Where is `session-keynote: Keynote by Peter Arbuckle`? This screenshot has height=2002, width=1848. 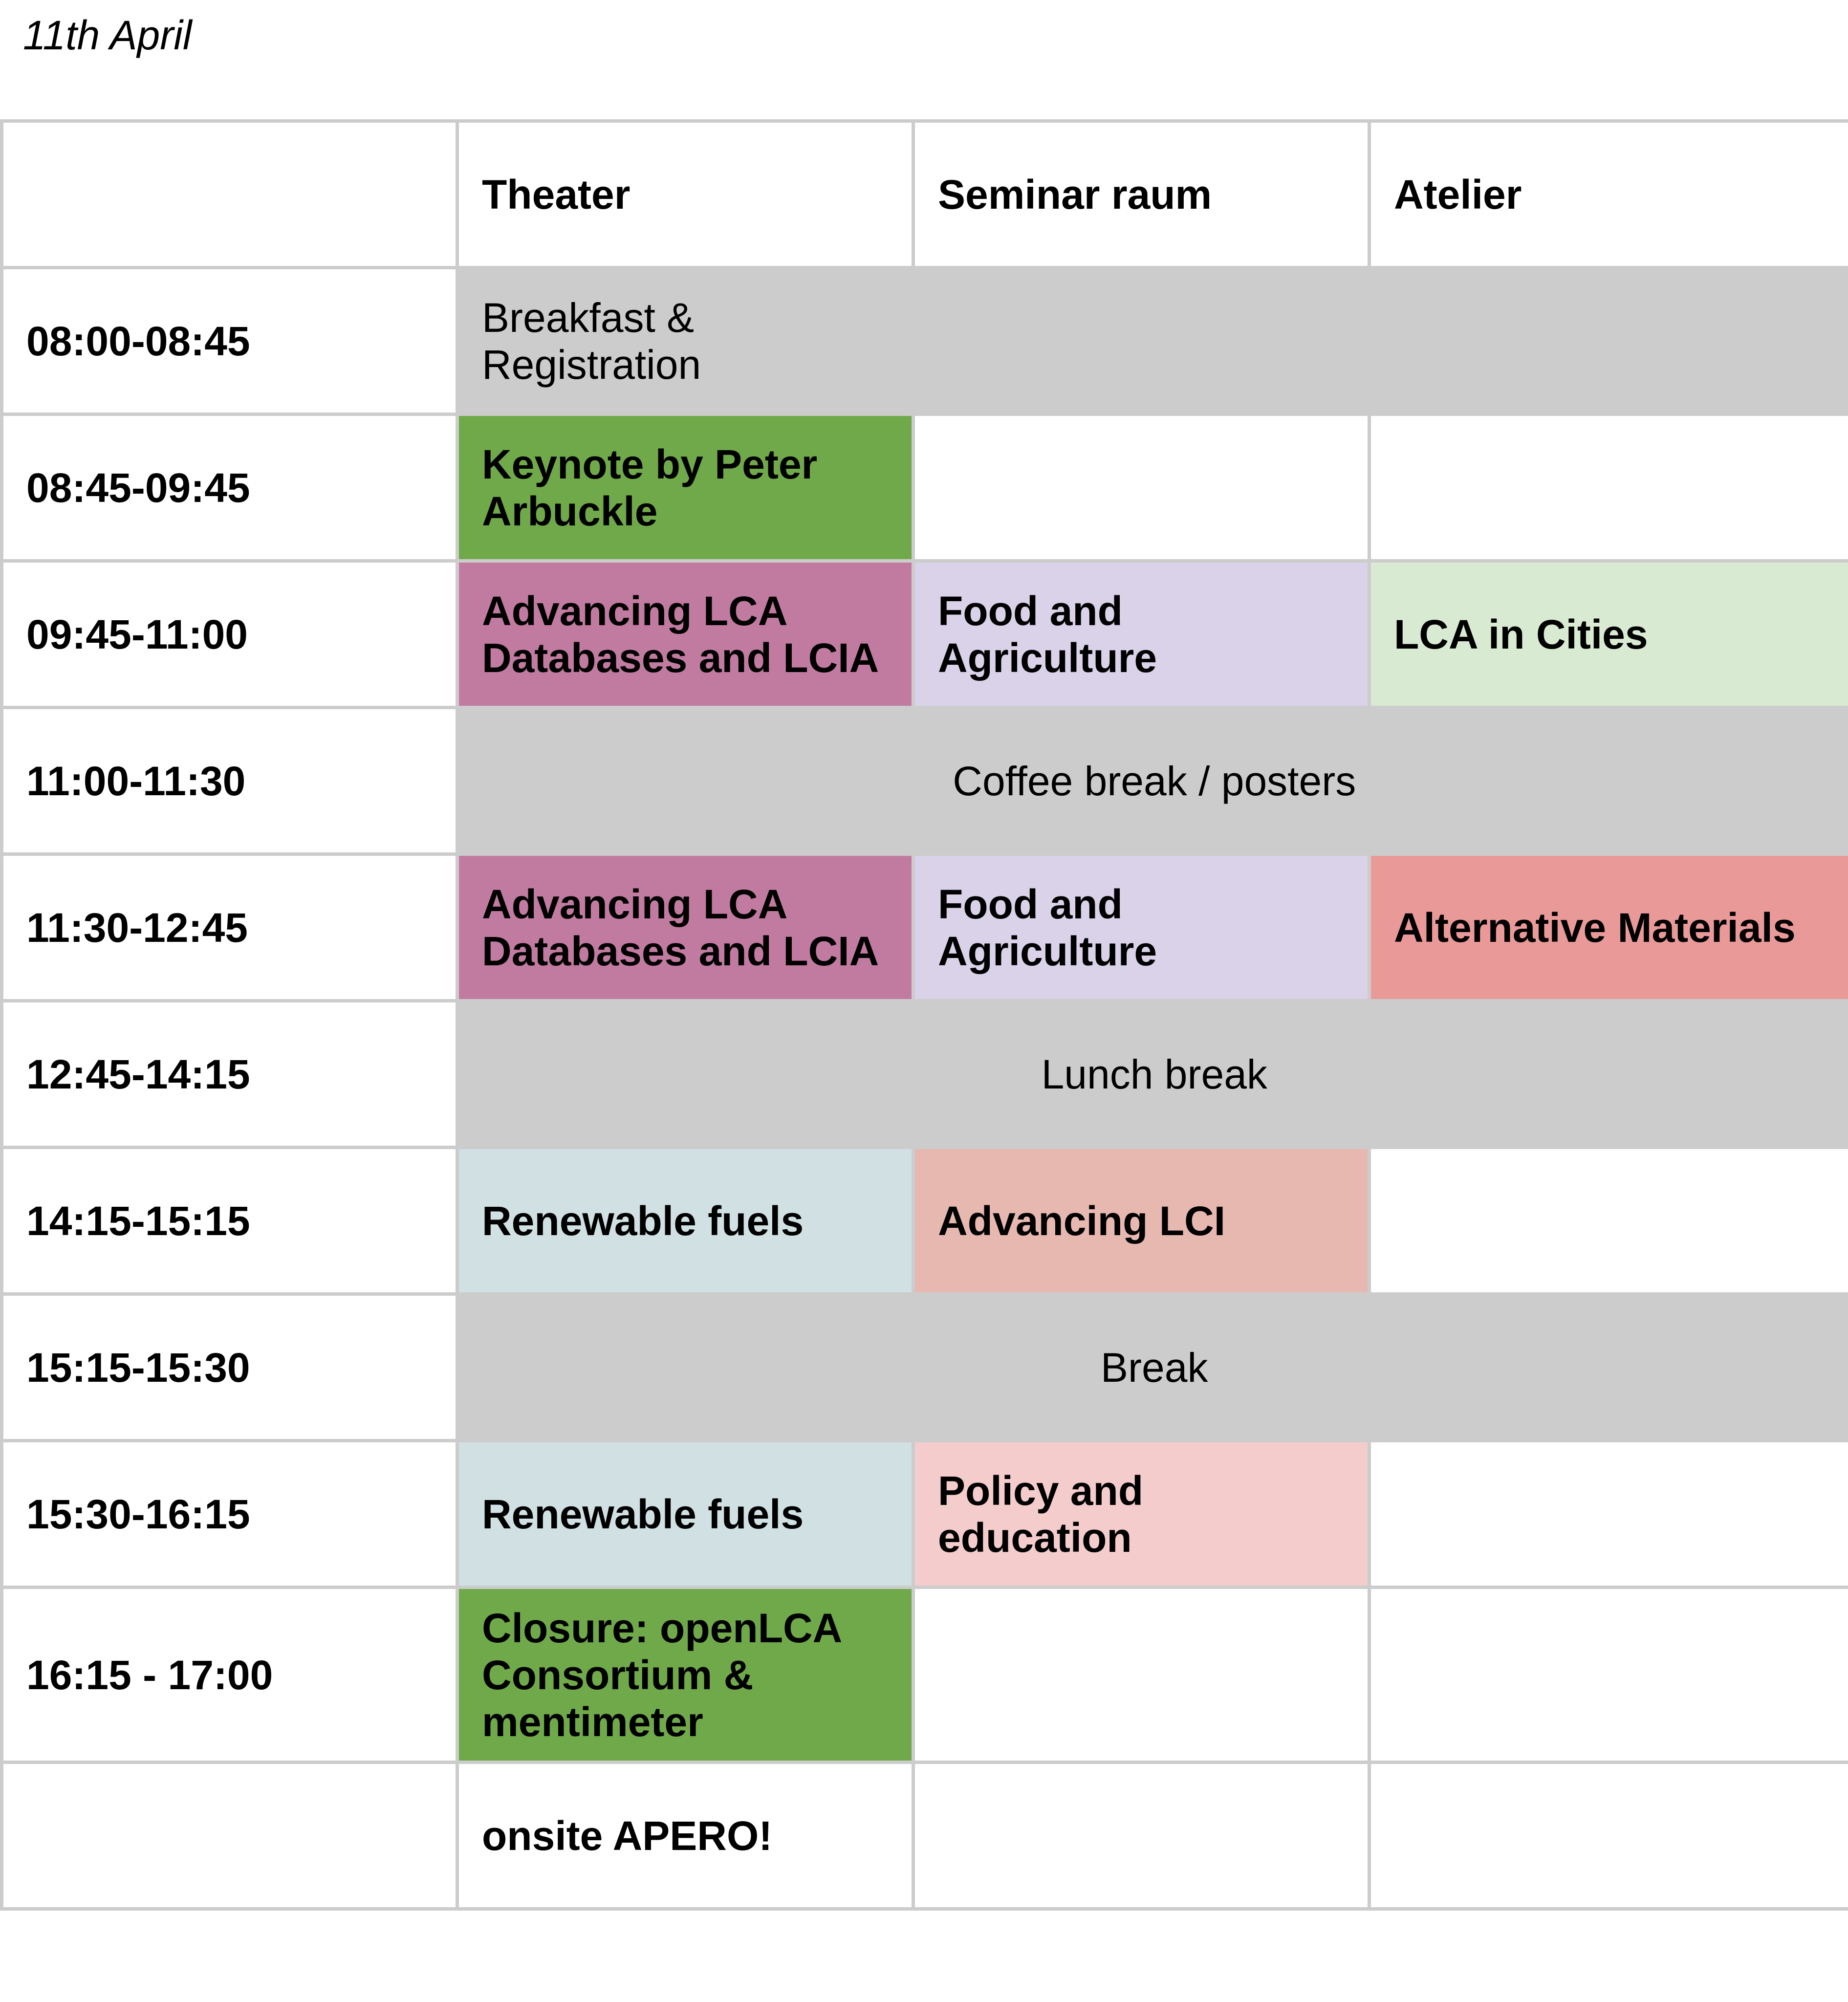
session-keynote: Keynote by Peter Arbuckle is located at coordinates (685, 488).